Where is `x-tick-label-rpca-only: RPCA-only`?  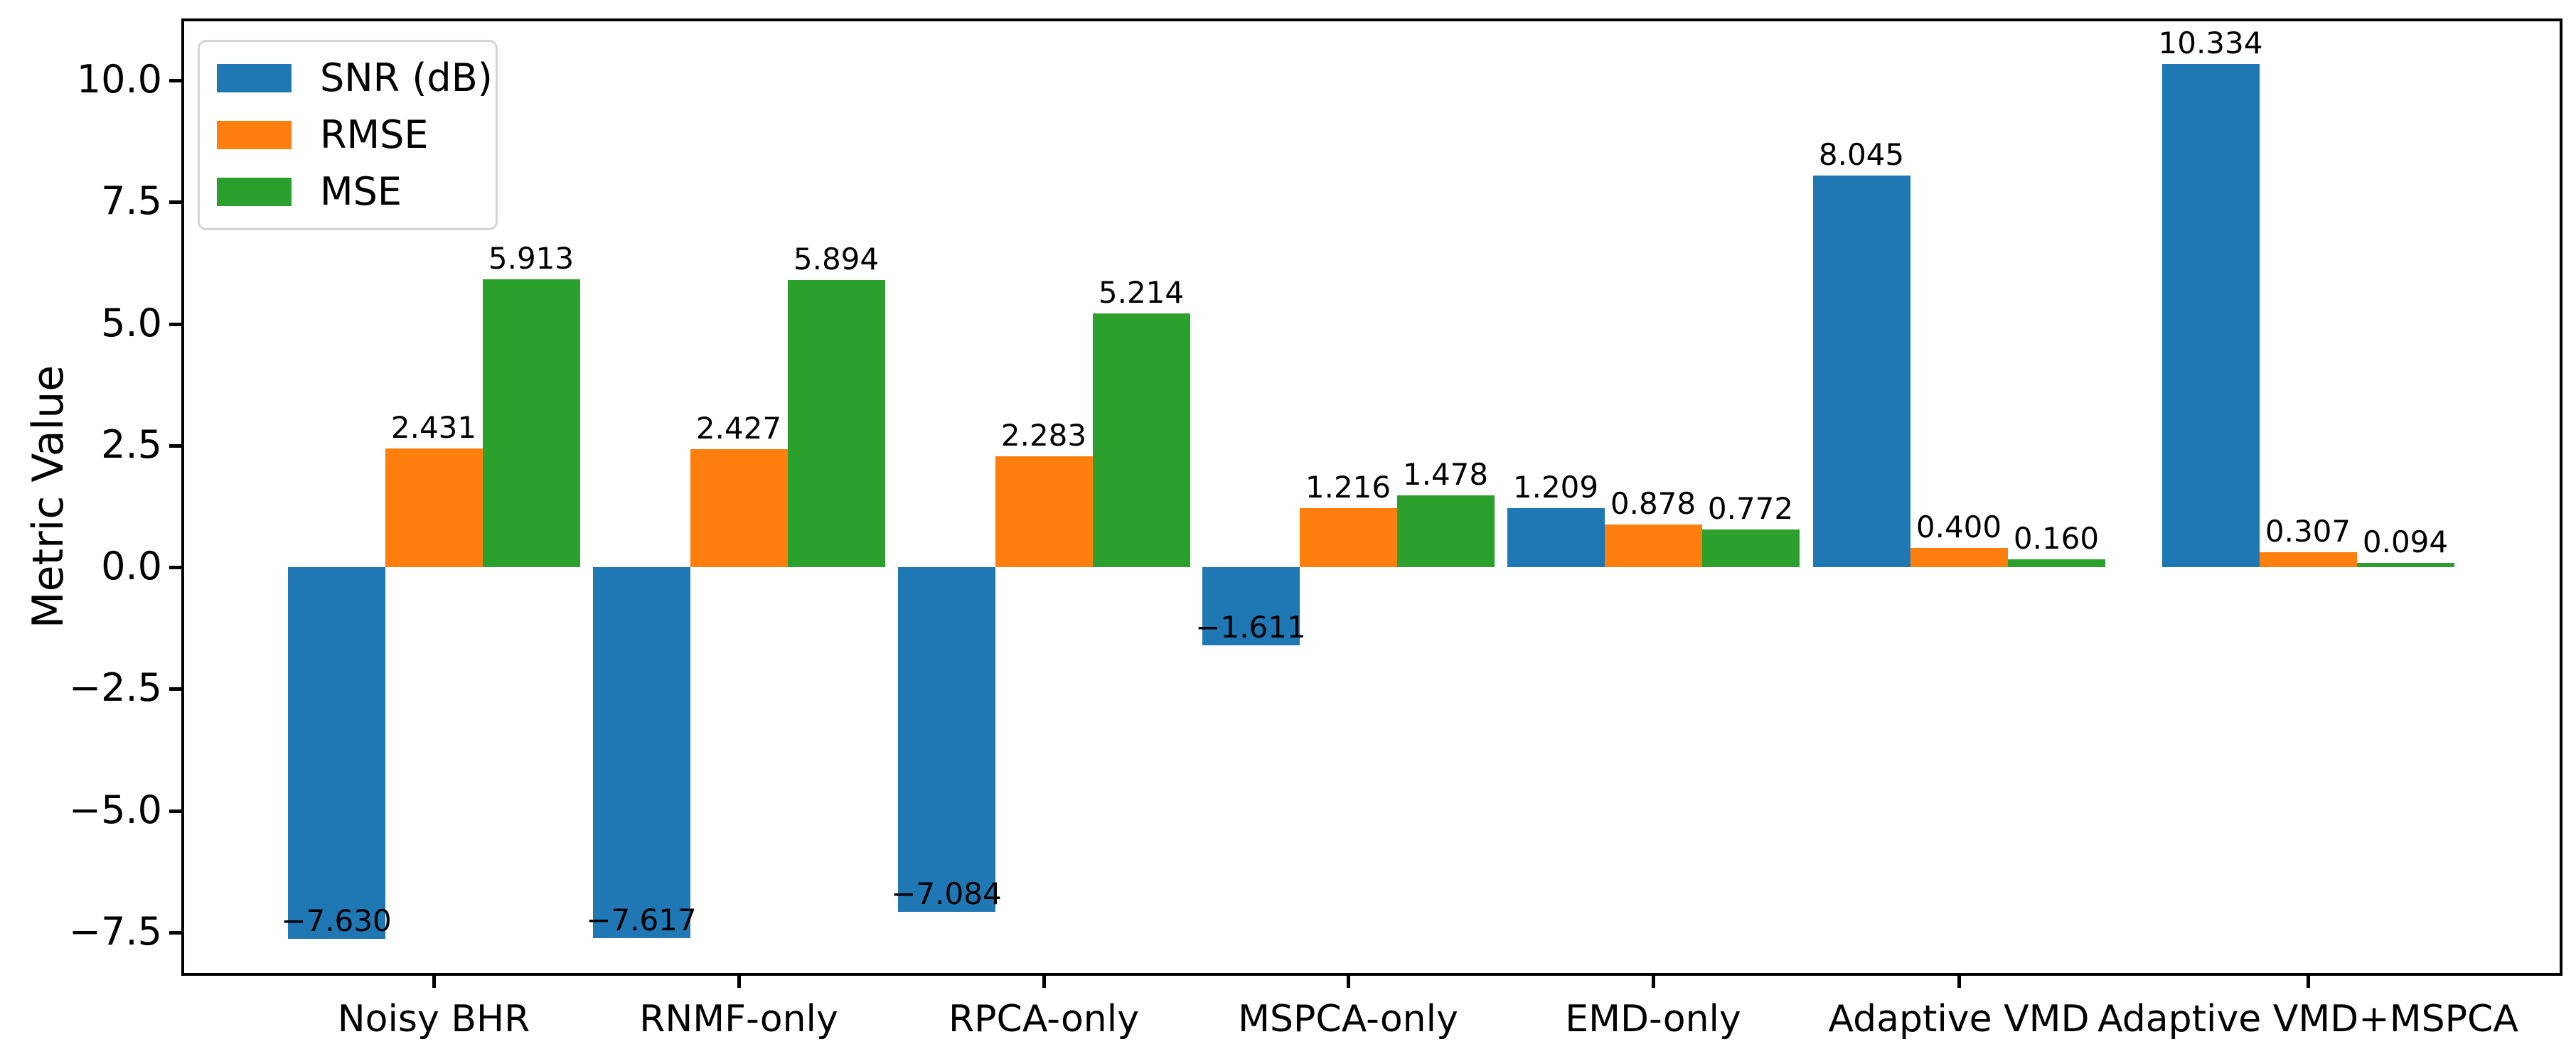 x-tick-label-rpca-only: RPCA-only is located at coordinates (1043, 1019).